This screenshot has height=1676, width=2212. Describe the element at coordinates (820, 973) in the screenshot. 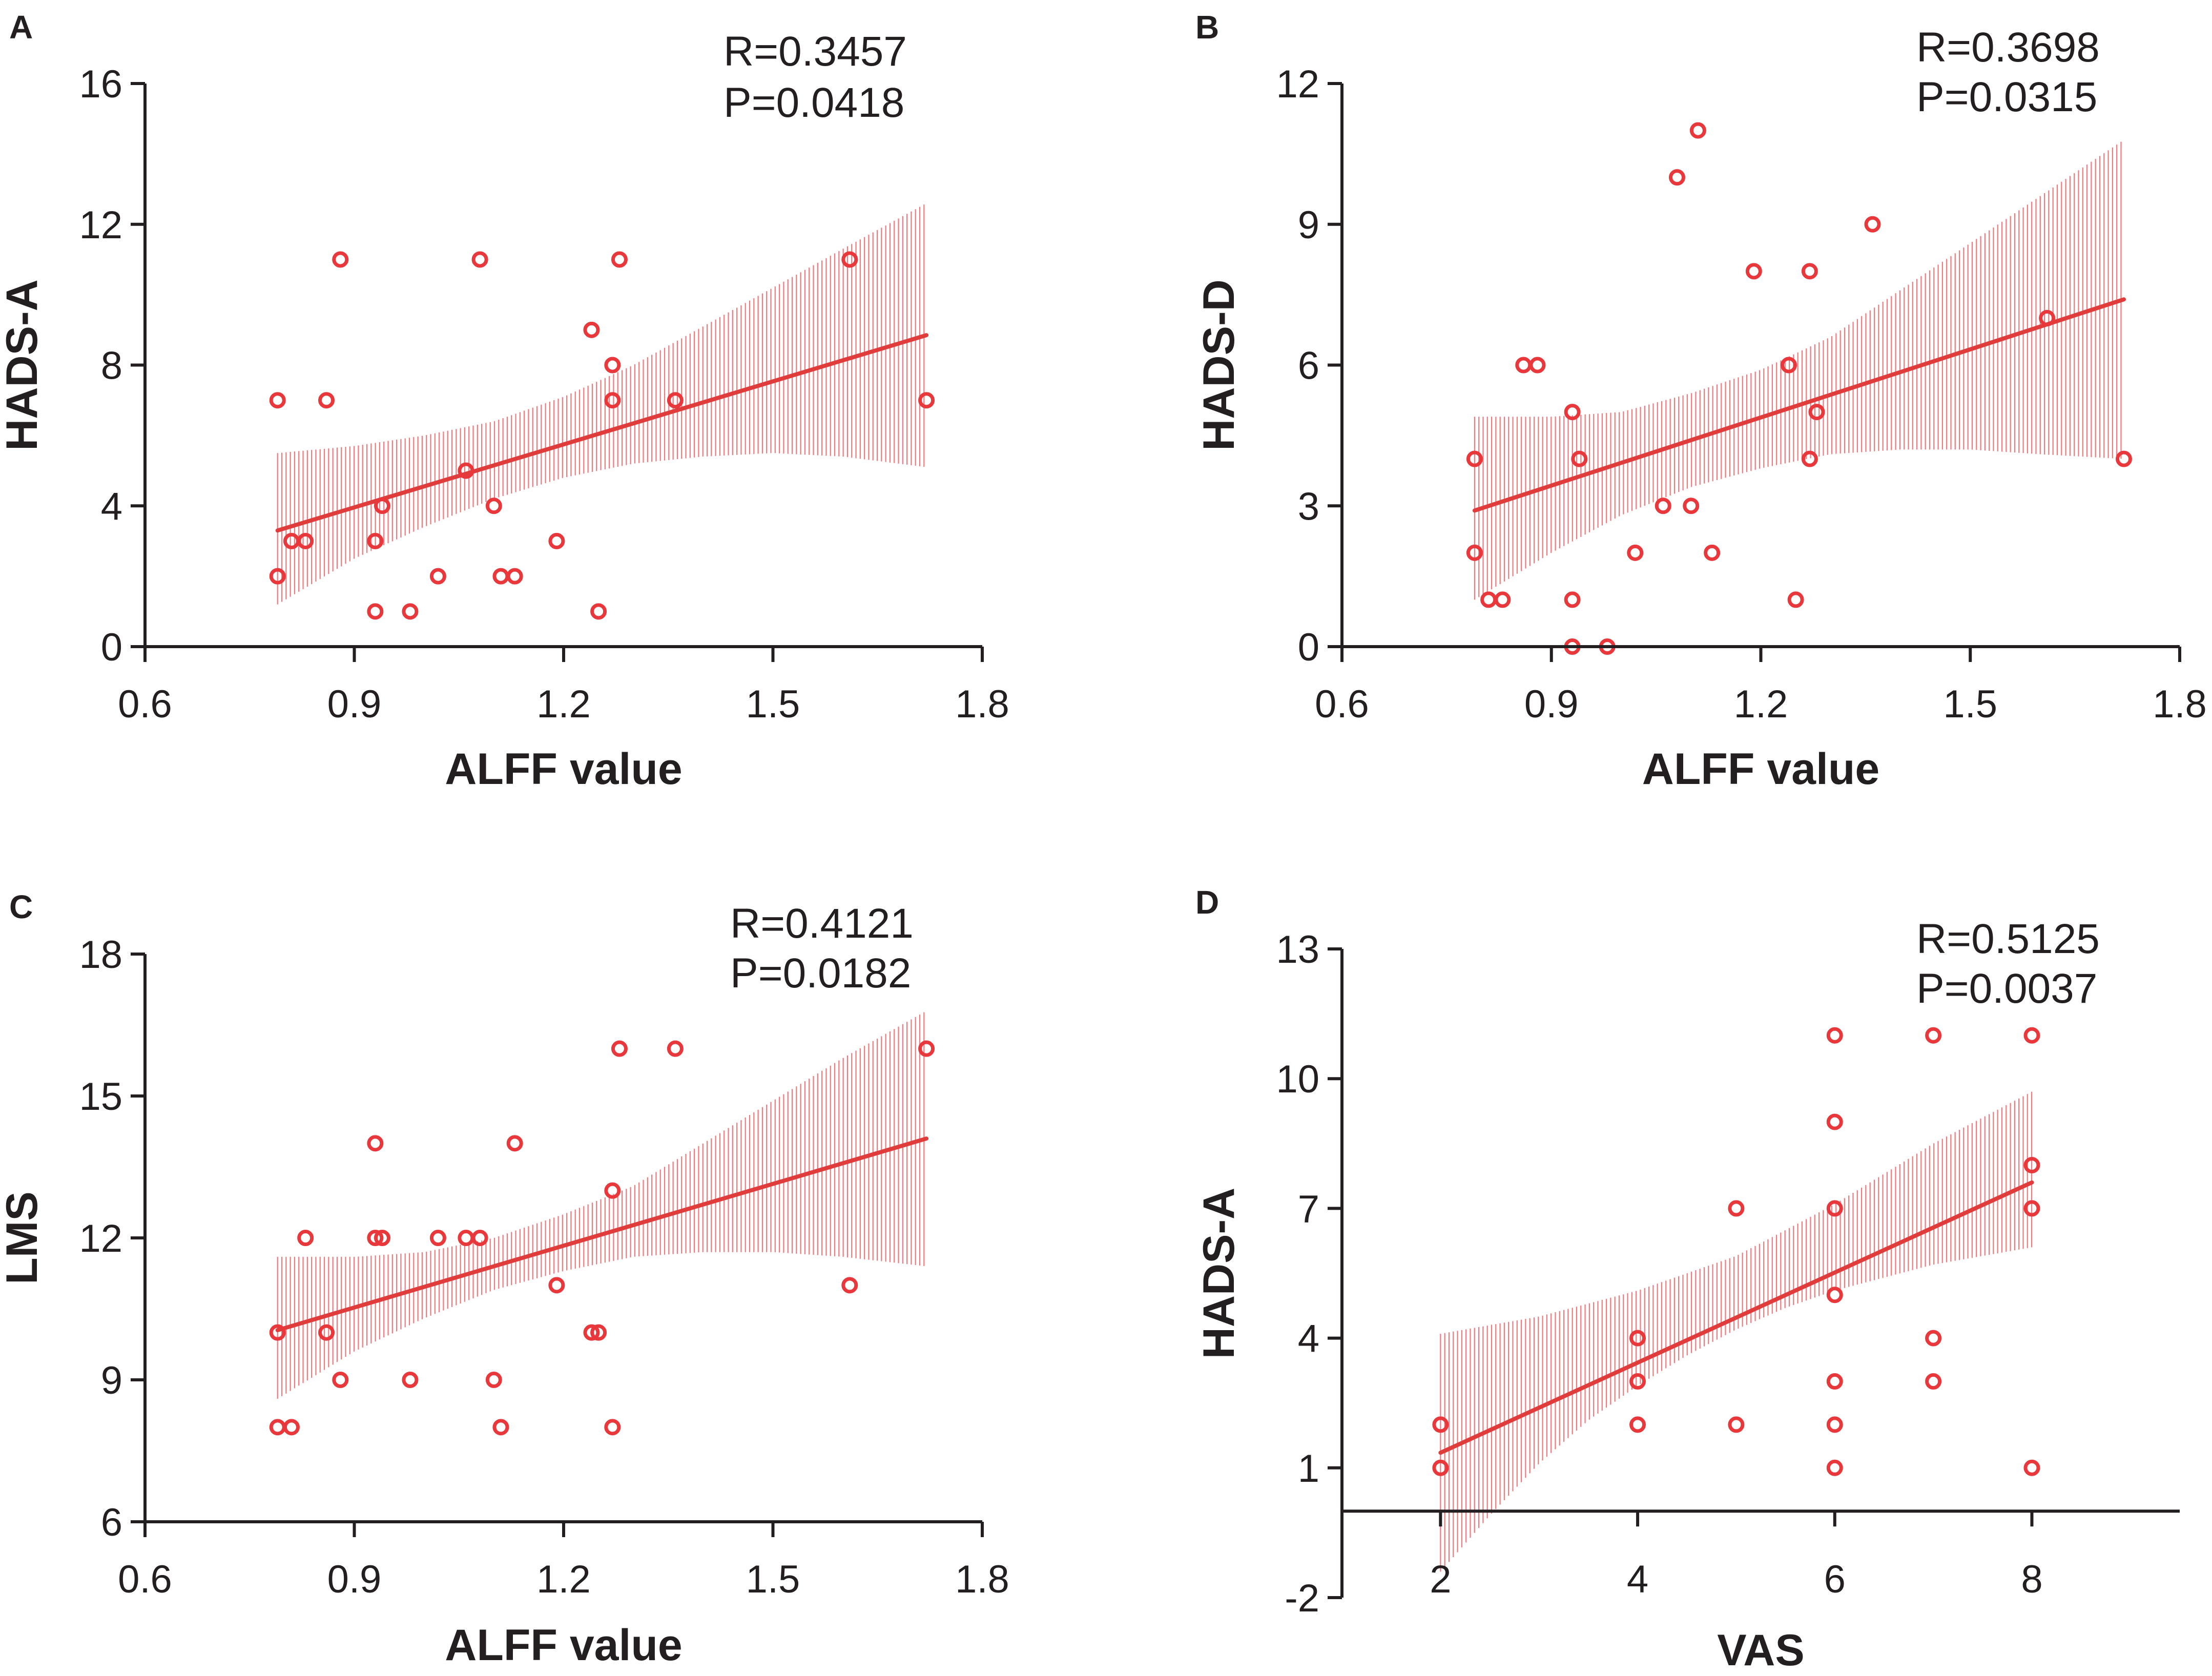

I see `p-value: P=0.0182` at that location.